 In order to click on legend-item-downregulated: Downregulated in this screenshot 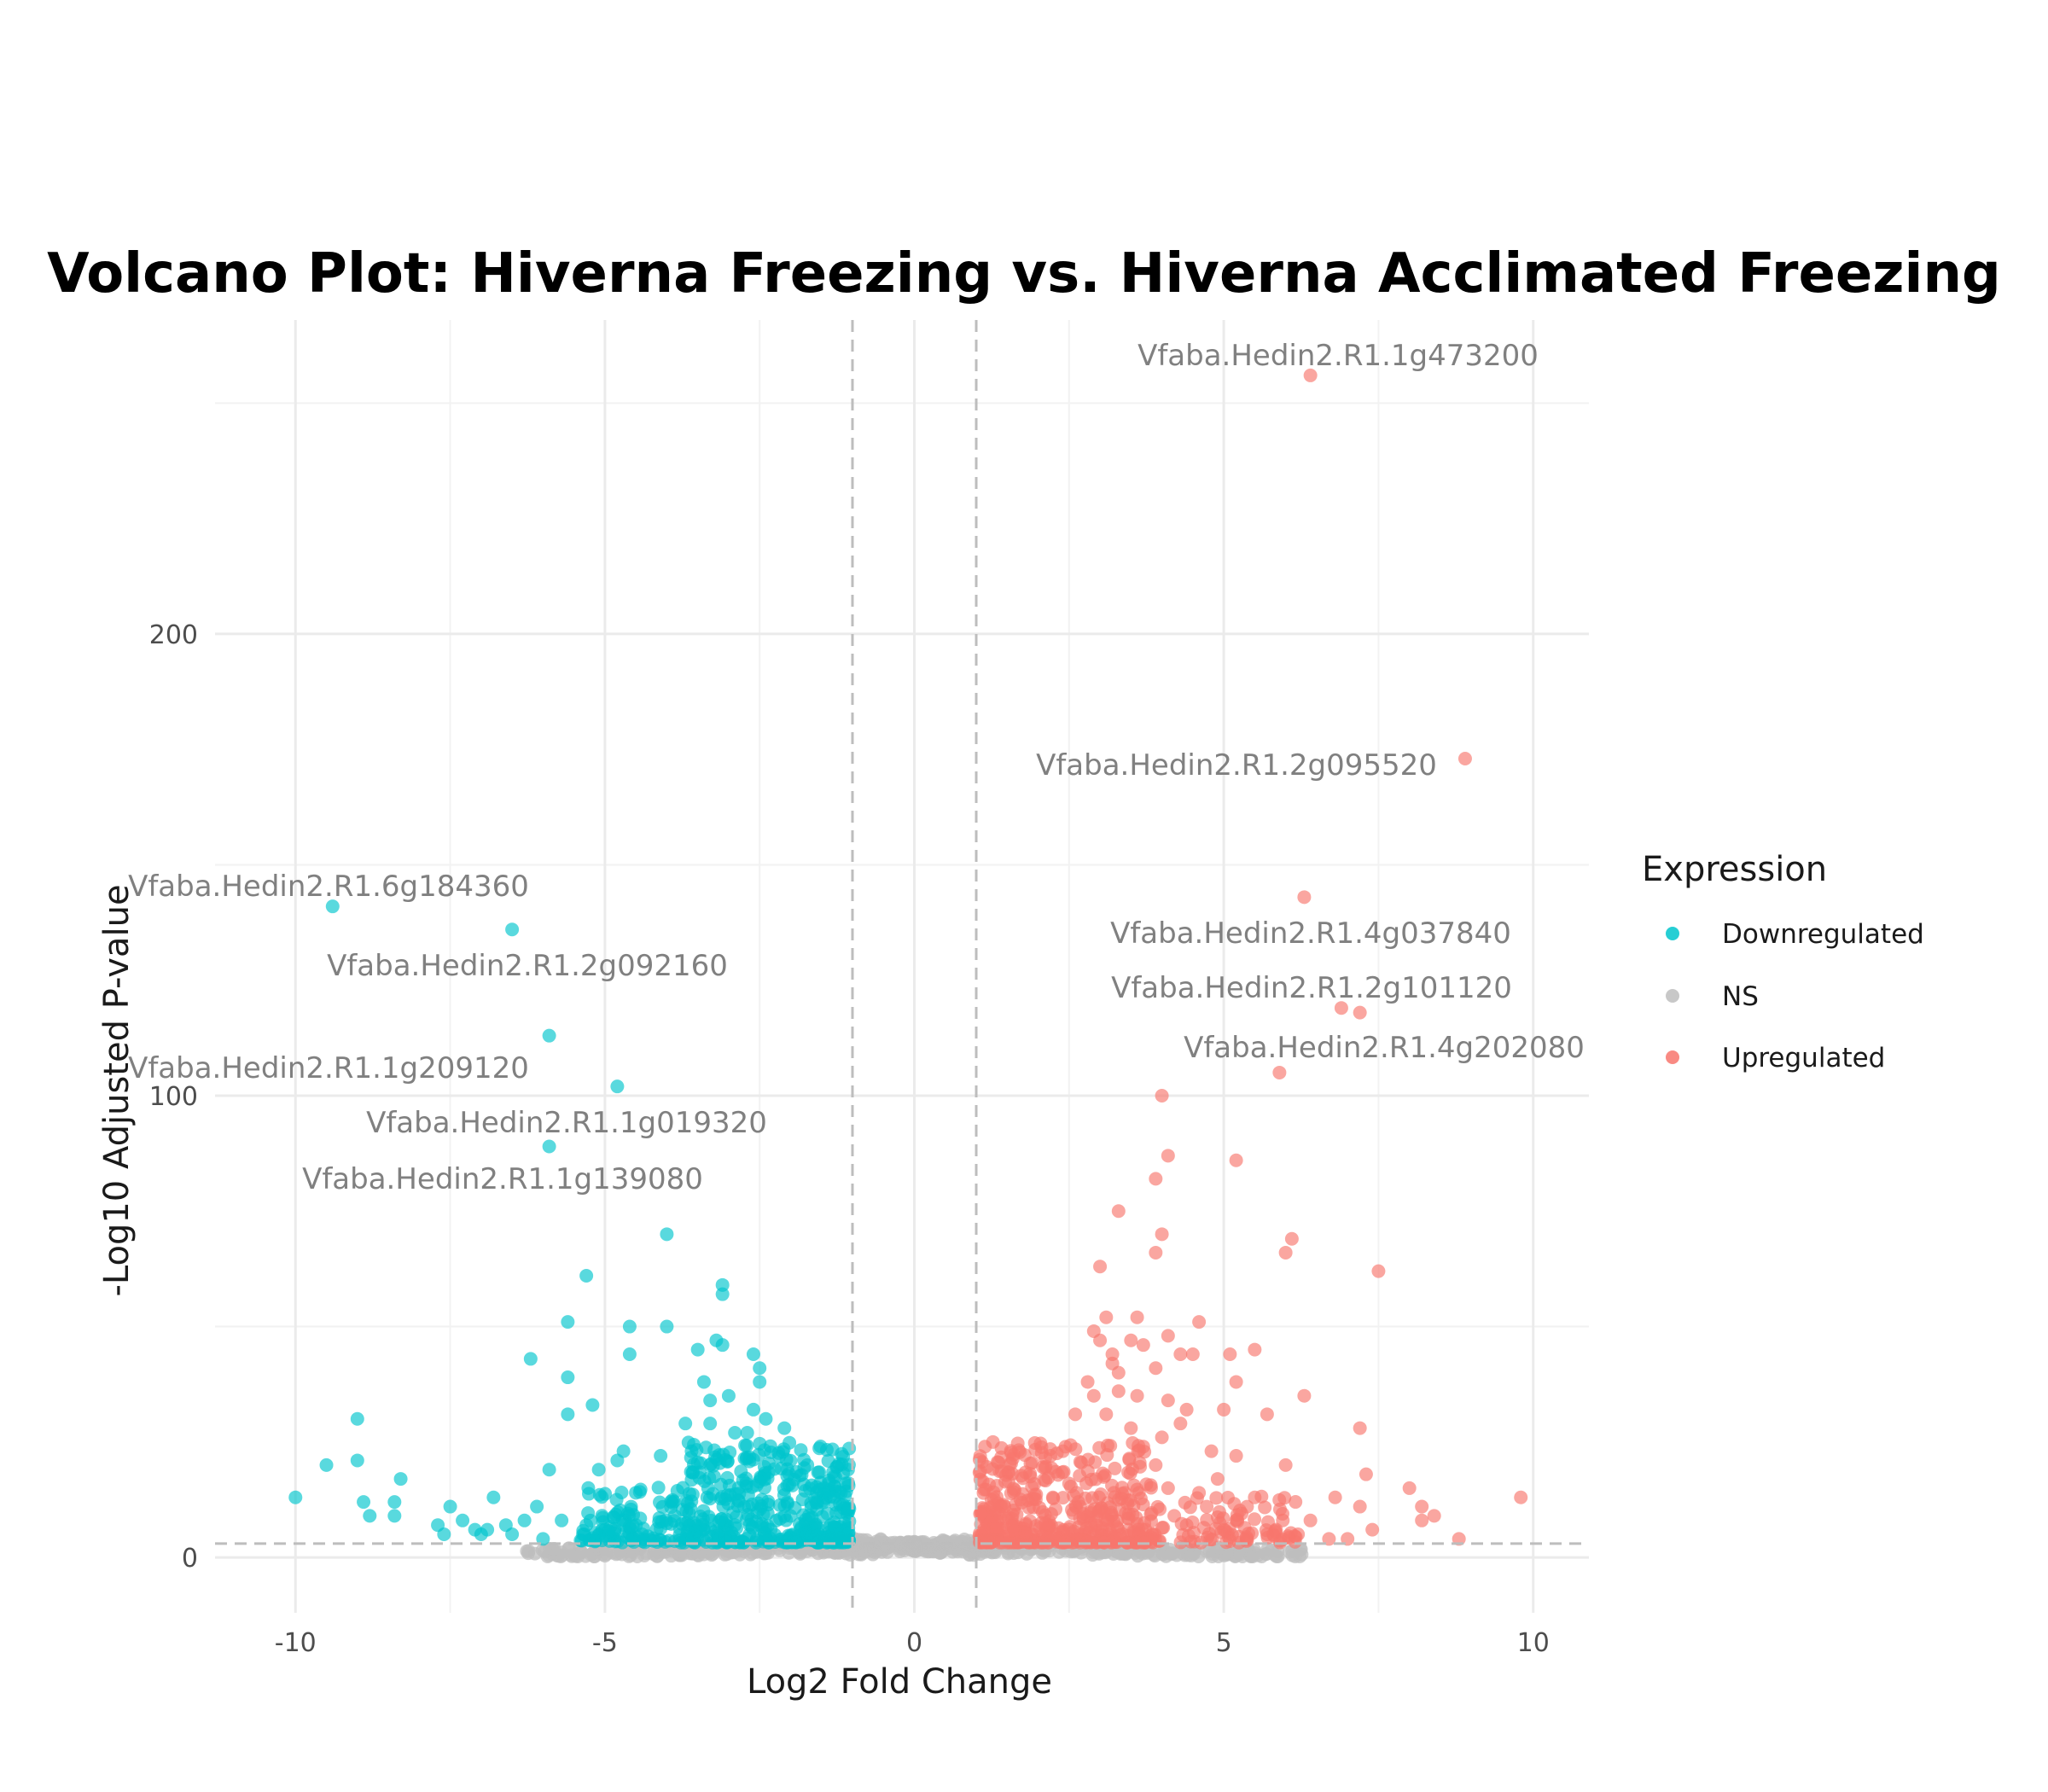, I will do `click(1795, 935)`.